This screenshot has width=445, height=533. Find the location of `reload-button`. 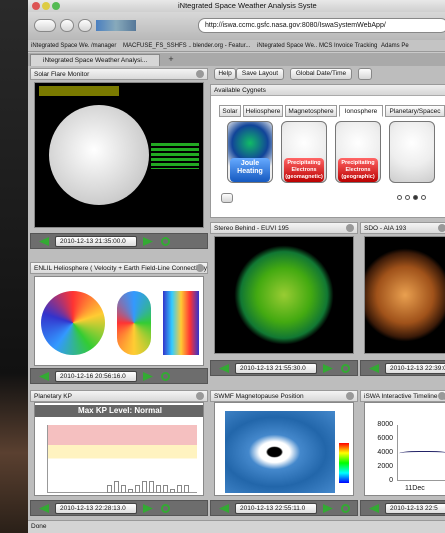

reload-button is located at coordinates (67, 25).